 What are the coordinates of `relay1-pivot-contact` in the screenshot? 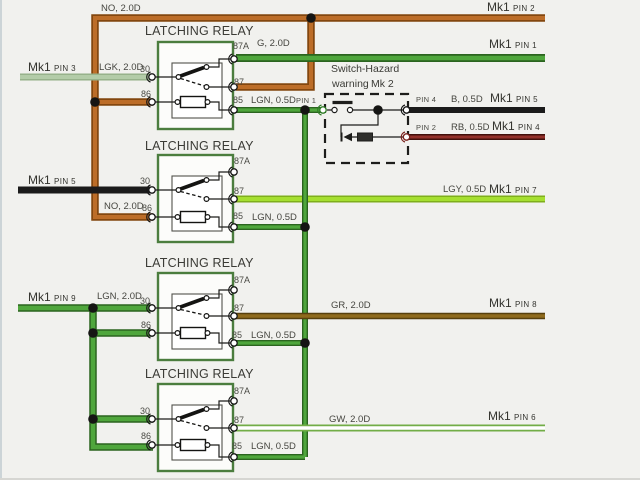 It's located at (178, 76).